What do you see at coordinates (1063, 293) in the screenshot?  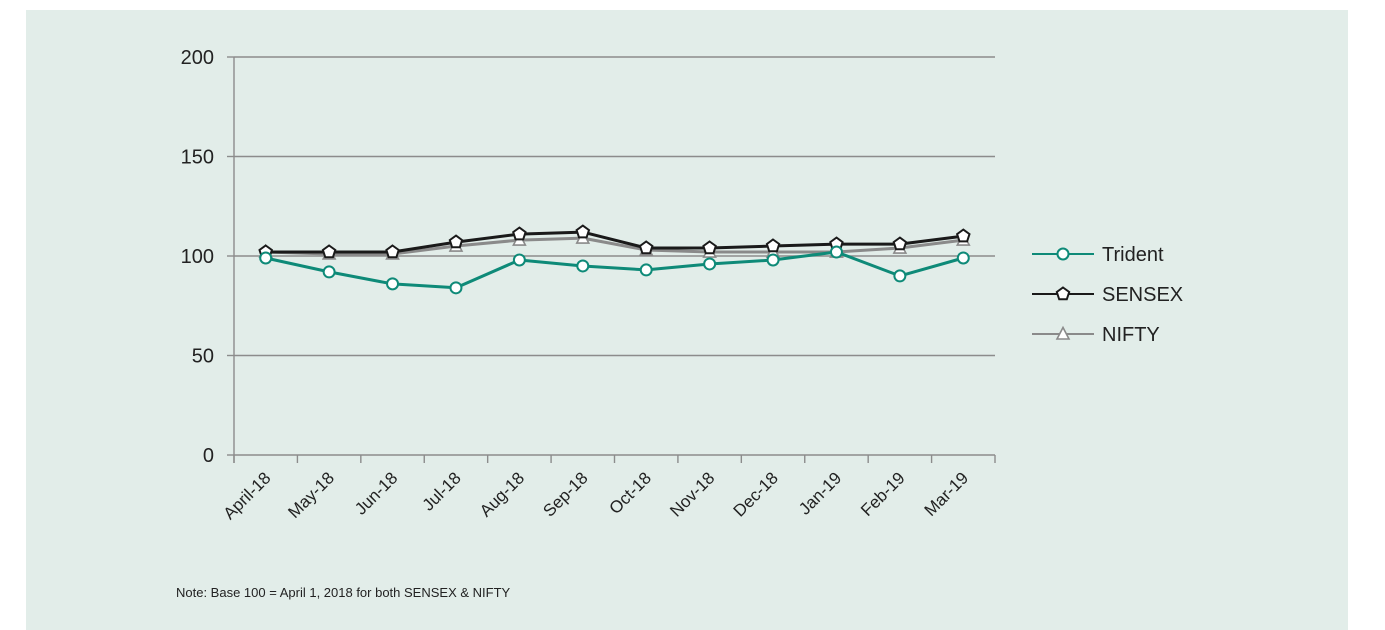 I see `legend-marker-sensex` at bounding box center [1063, 293].